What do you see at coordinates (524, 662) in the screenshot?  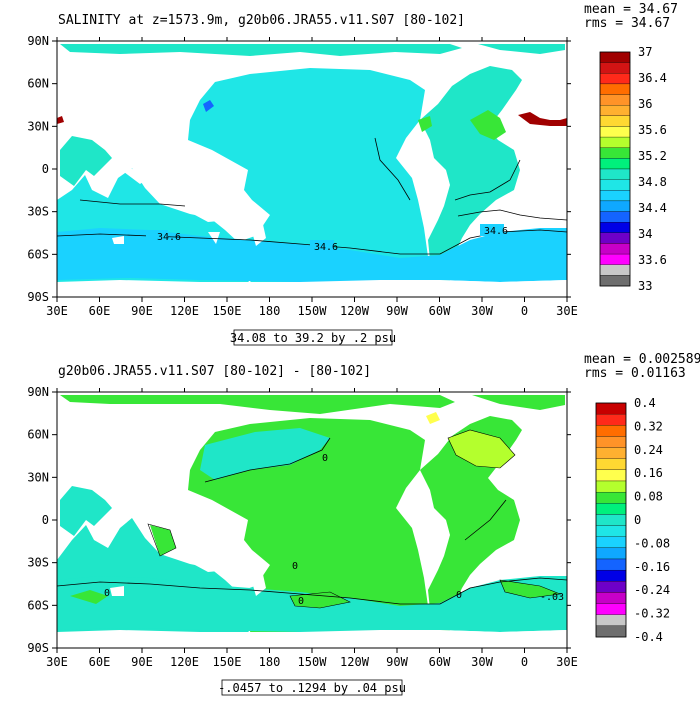 I see `x-tick-label: 0` at bounding box center [524, 662].